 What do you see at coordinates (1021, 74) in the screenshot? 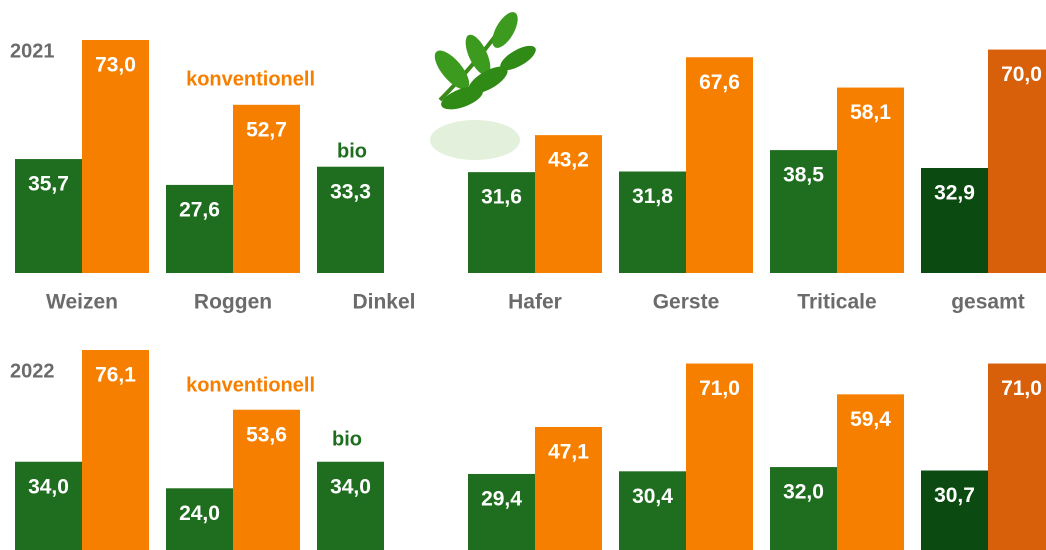
I see `value-label: 70,0` at bounding box center [1021, 74].